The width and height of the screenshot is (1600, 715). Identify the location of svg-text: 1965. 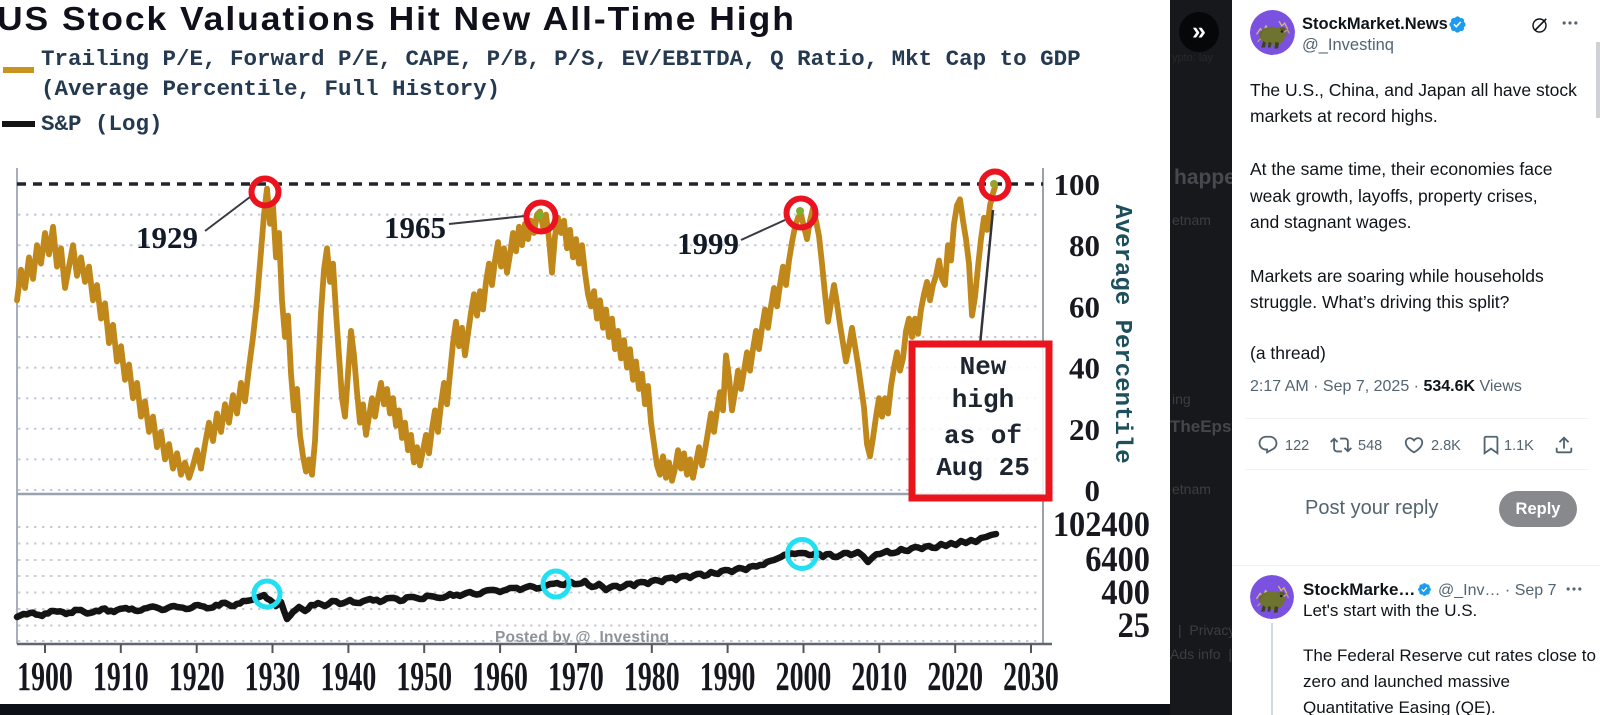
(415, 227).